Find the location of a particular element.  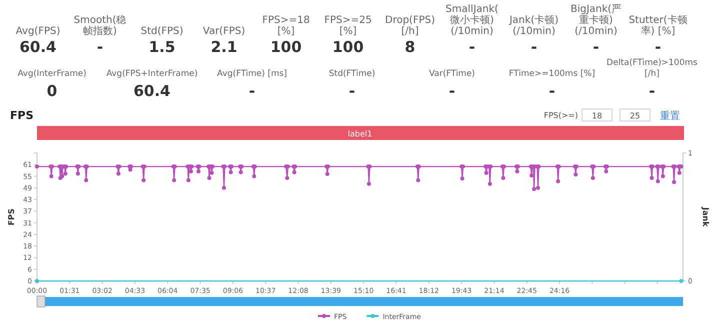

text: Stutter(卡顿率) [%] is located at coordinates (658, 26).